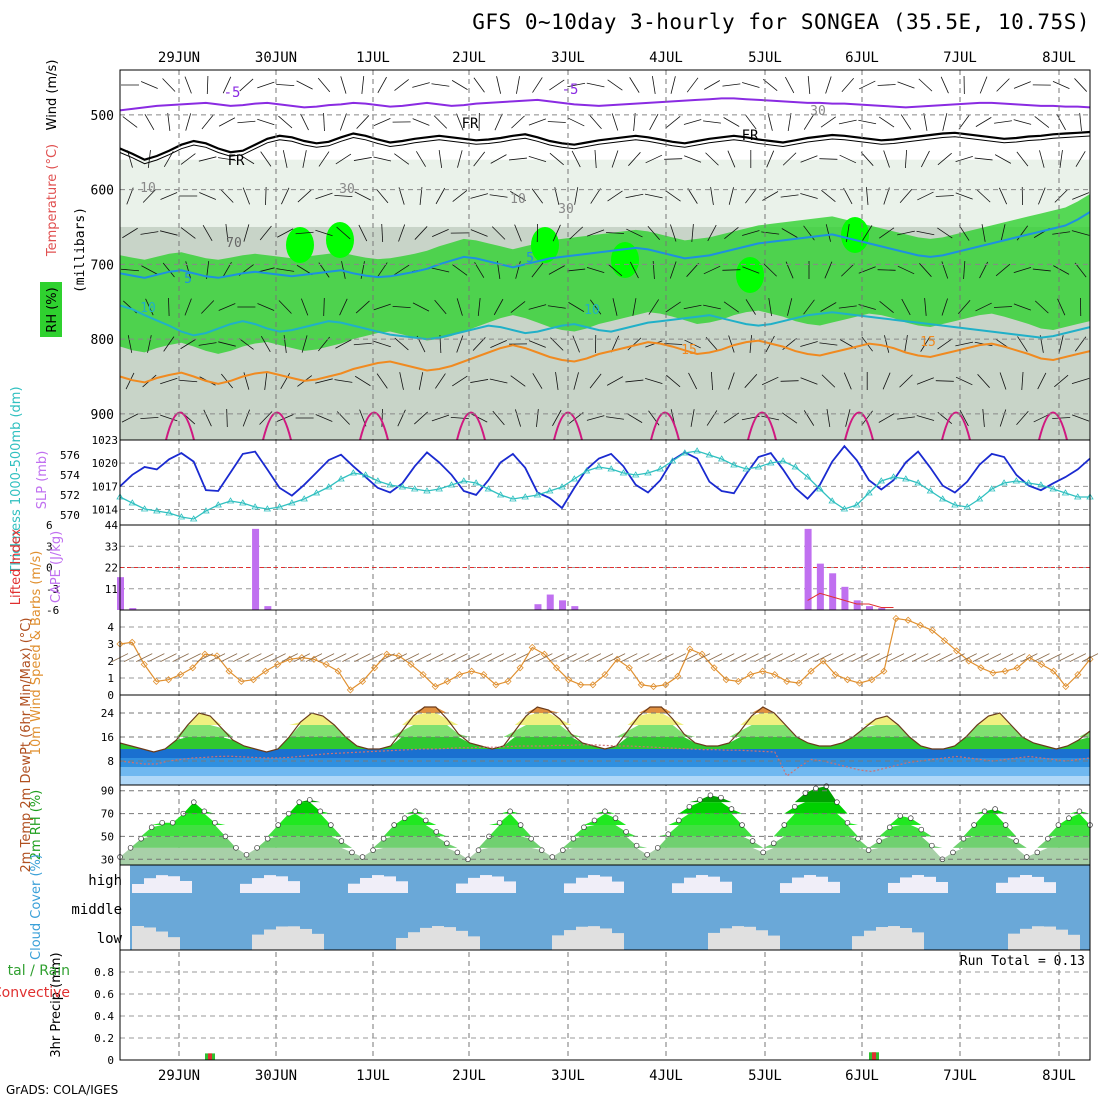 Image resolution: width=1100 pixels, height=1100 pixels. I want to click on day-label-top: 6JUL, so click(862, 58).